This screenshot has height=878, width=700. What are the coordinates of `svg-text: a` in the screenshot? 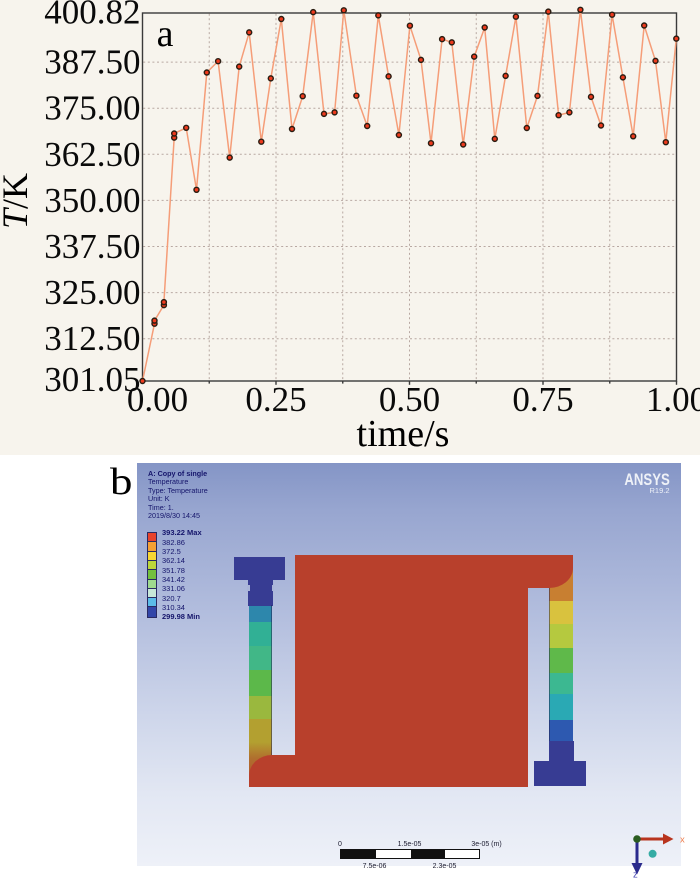 It's located at (165, 34).